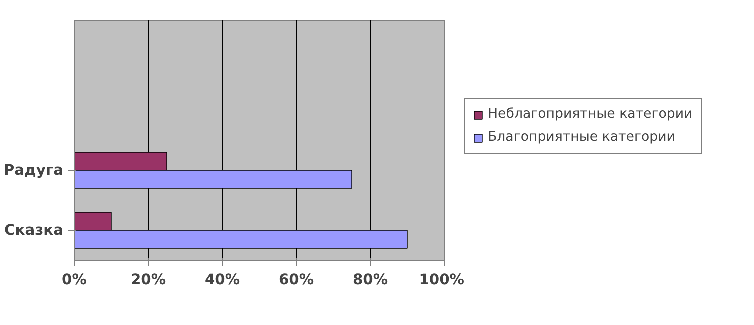  Describe the element at coordinates (370, 280) in the screenshot. I see `x-tick-label: 80%` at that location.